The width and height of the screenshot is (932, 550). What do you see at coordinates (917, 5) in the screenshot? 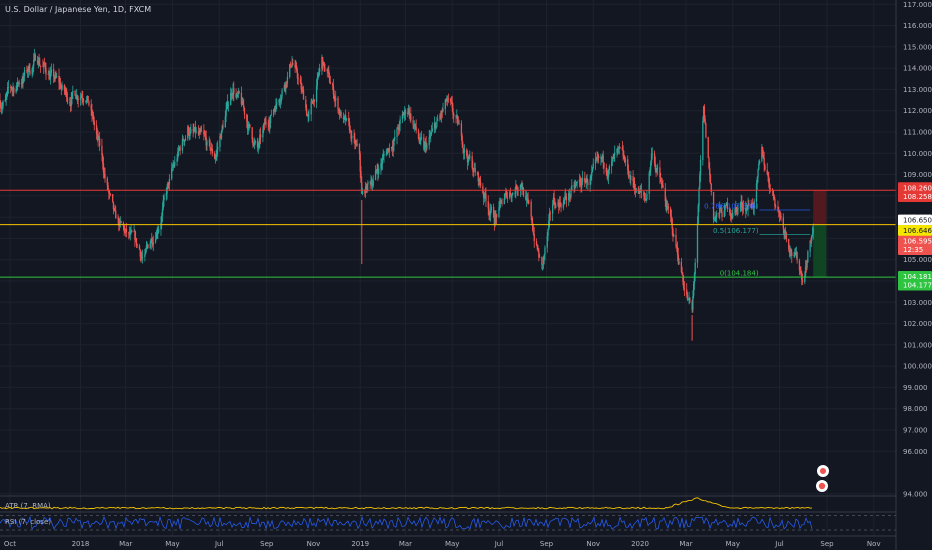
I see `price-tick-label: 117.000` at bounding box center [917, 5].